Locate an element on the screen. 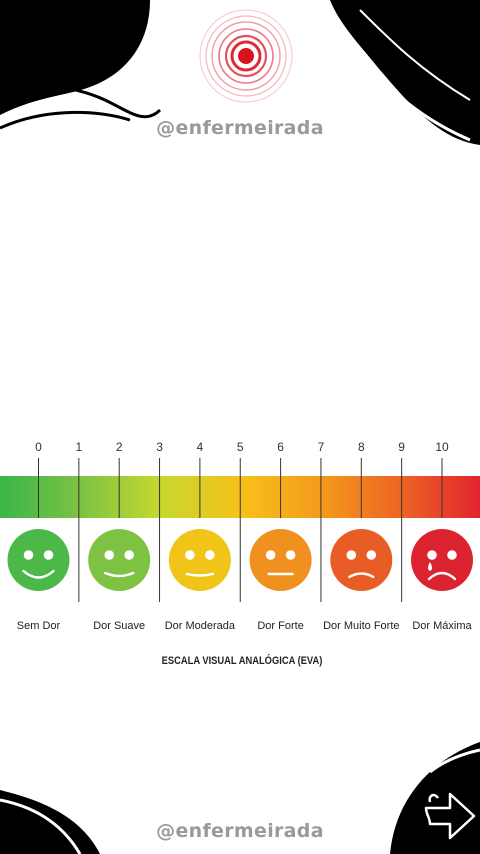  tick-label-0: 0 is located at coordinates (38, 447).